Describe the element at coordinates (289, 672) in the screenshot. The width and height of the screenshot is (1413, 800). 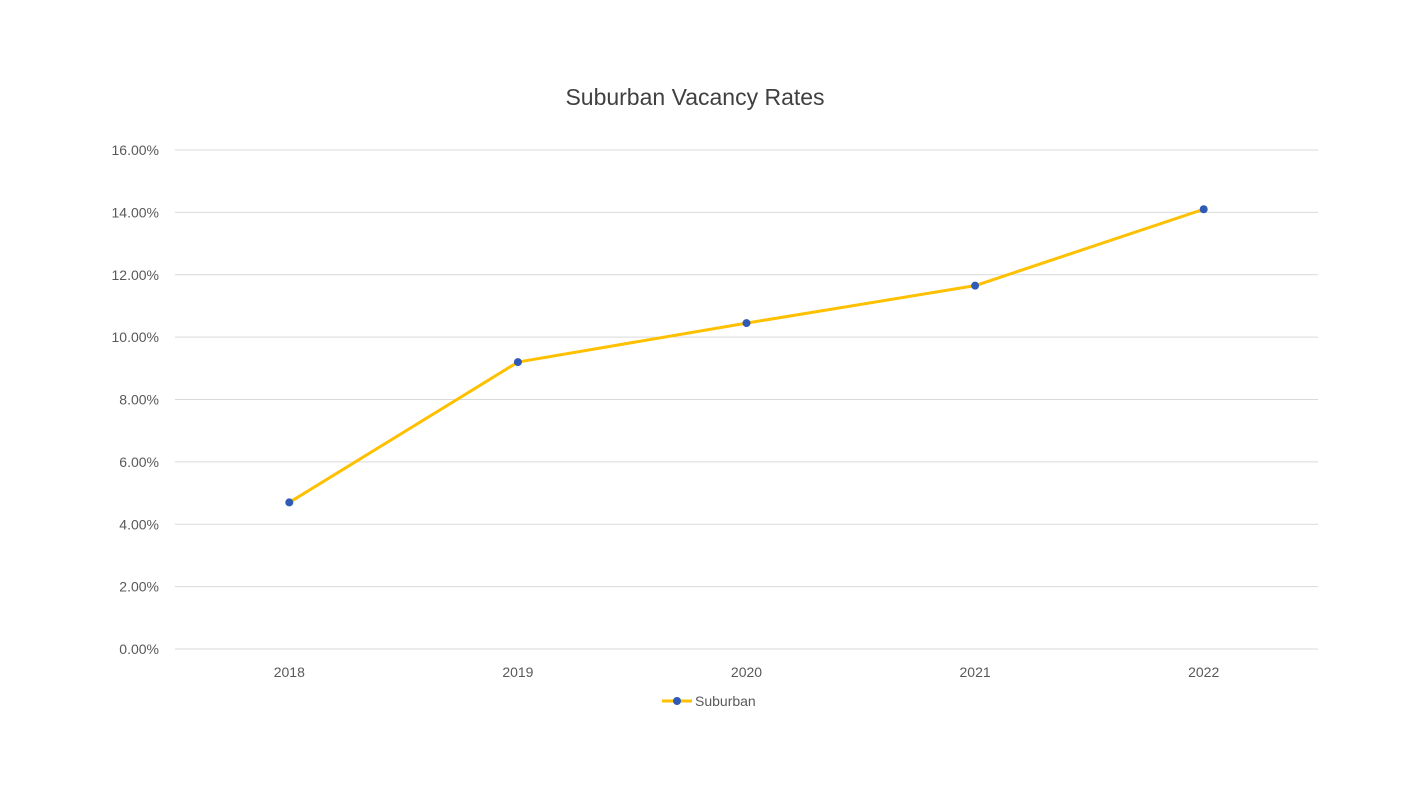
I see `x-tick-label: 2018` at that location.